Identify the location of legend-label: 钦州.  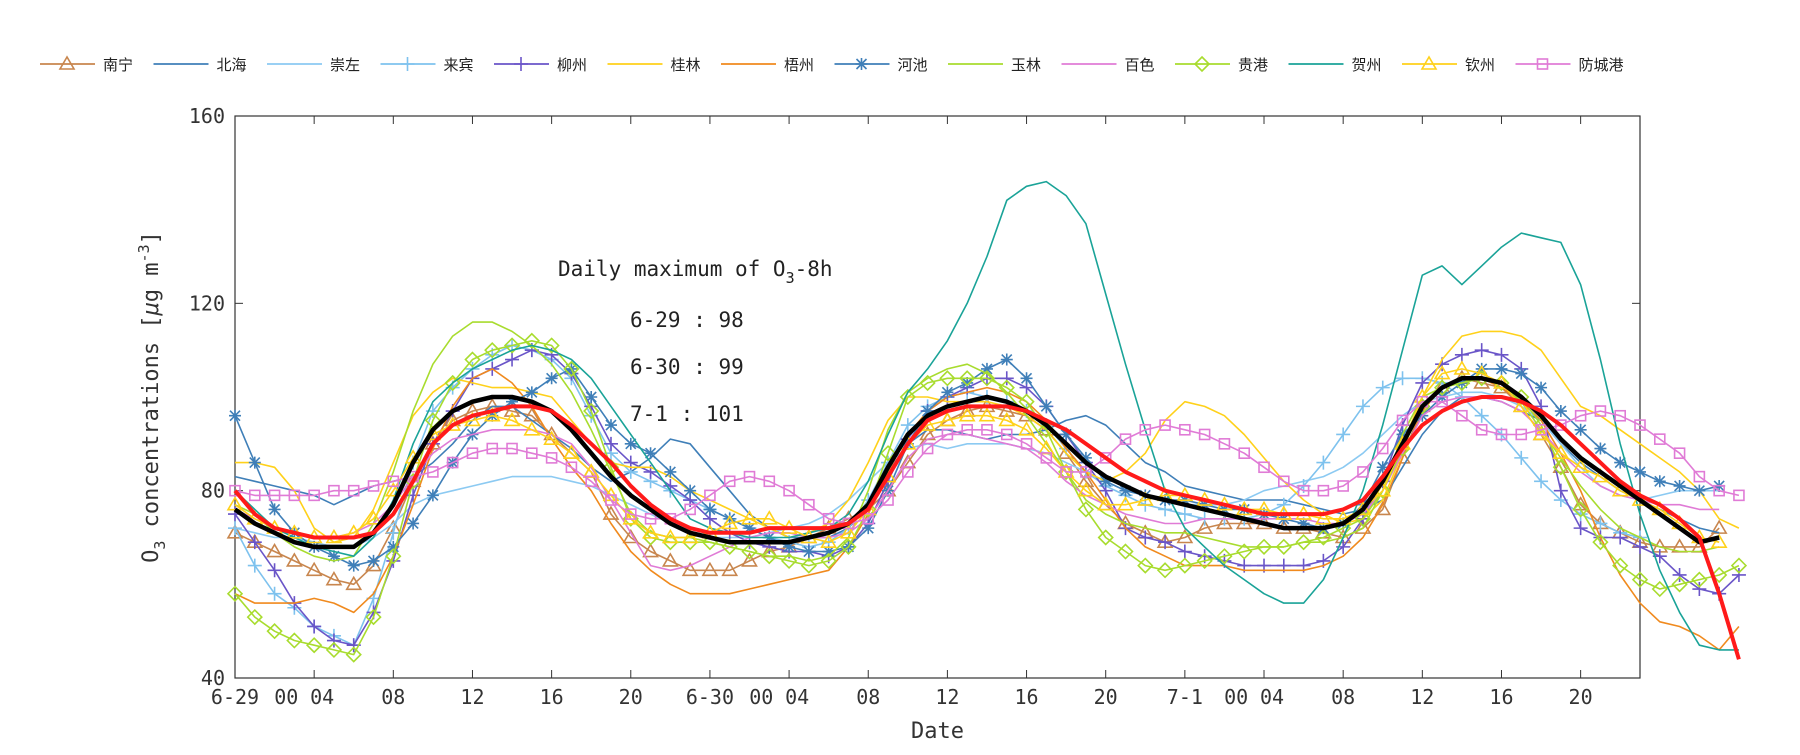
(1480, 65).